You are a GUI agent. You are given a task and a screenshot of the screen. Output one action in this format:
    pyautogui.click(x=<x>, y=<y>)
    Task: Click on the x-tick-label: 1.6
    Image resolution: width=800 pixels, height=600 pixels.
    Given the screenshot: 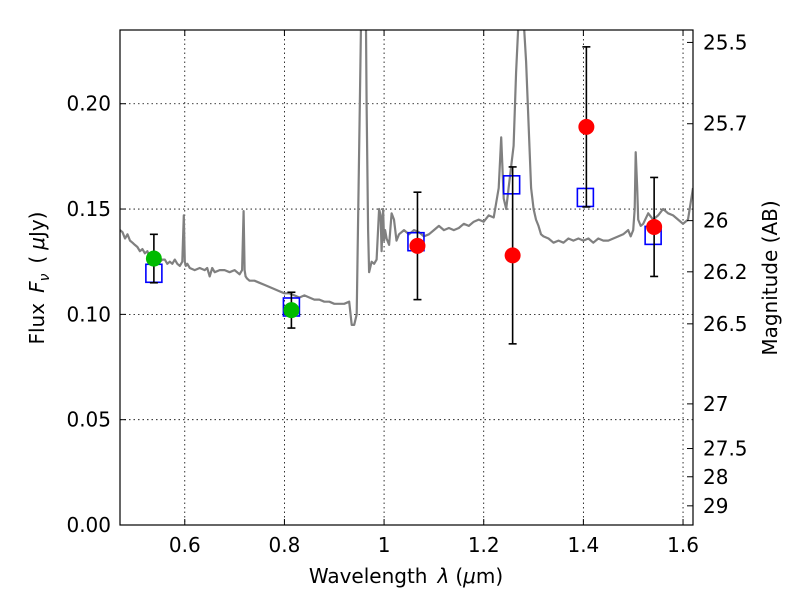 What is the action you would take?
    pyautogui.click(x=683, y=545)
    